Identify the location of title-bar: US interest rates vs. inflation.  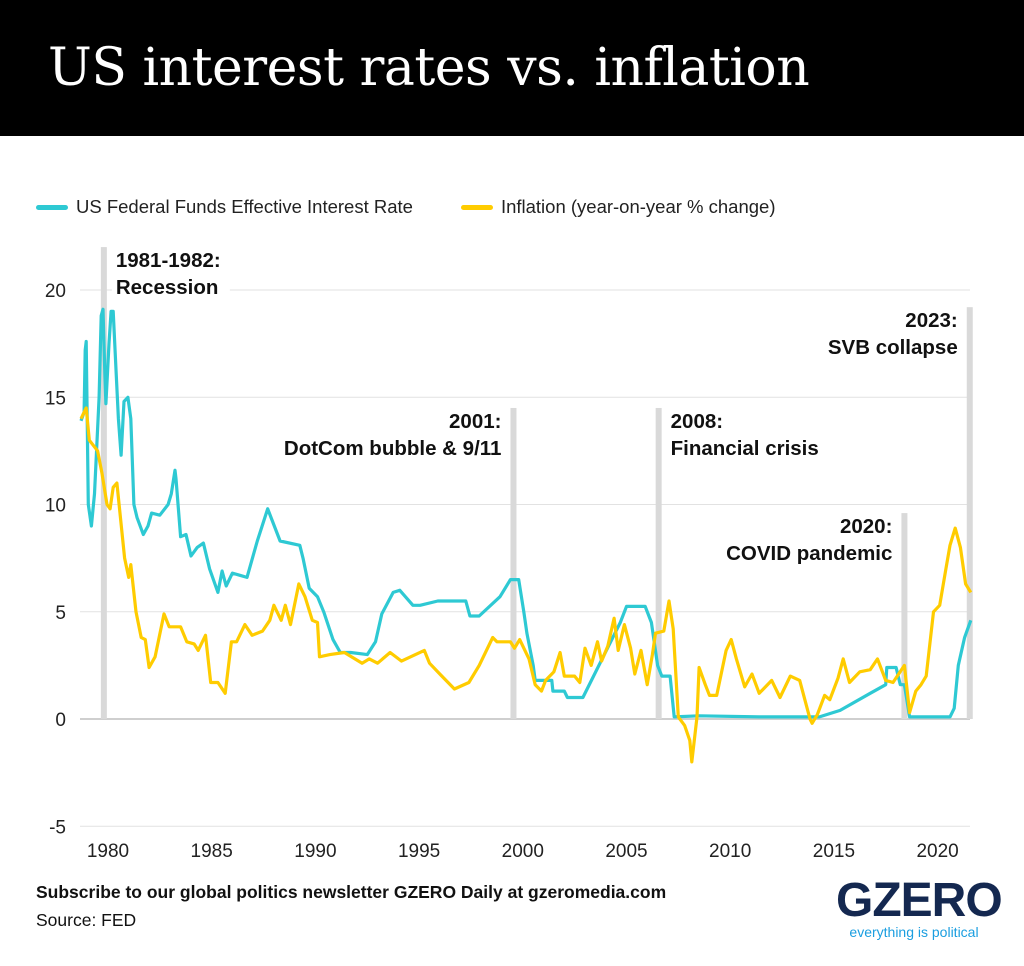
(512, 68).